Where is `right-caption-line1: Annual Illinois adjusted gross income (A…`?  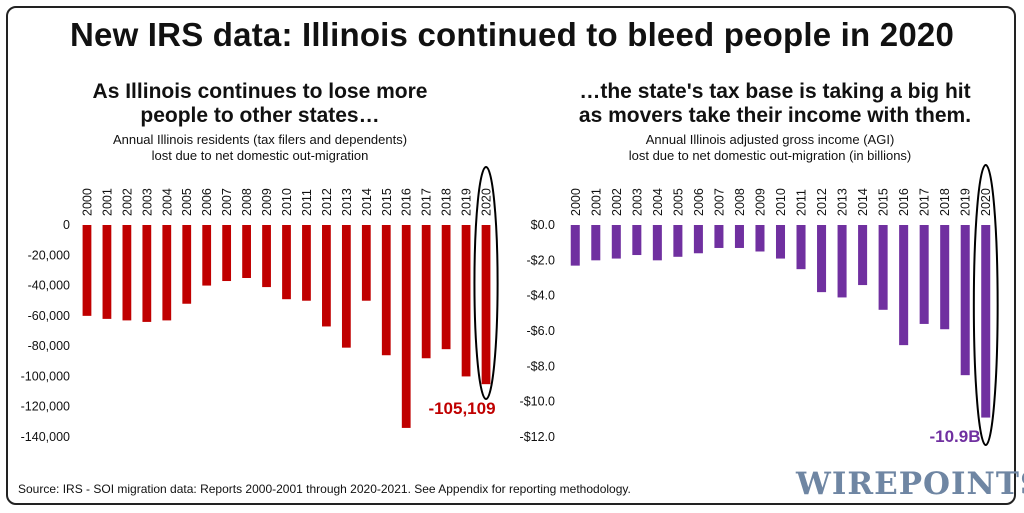 right-caption-line1: Annual Illinois adjusted gross income (A… is located at coordinates (770, 139).